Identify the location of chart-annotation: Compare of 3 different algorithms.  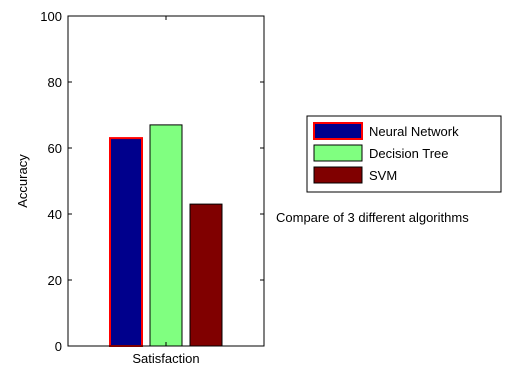
(372, 217).